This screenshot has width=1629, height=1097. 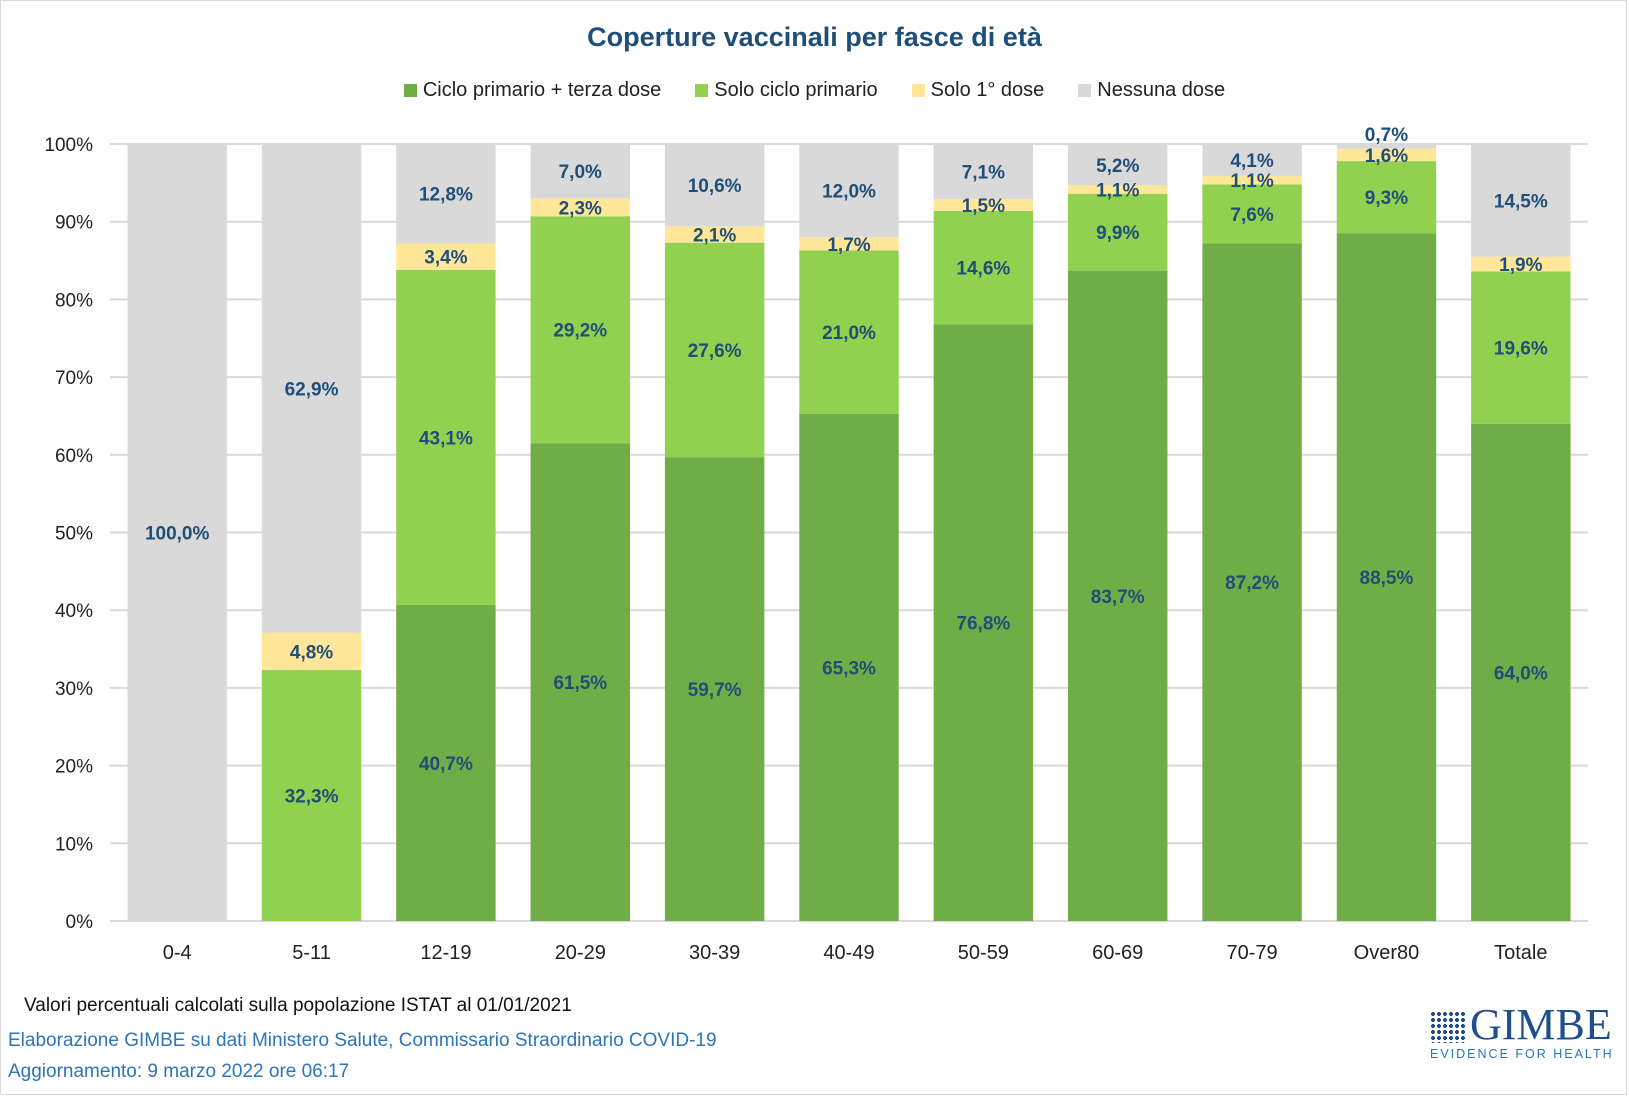 I want to click on legend-label: Nessuna dose, so click(x=1161, y=90).